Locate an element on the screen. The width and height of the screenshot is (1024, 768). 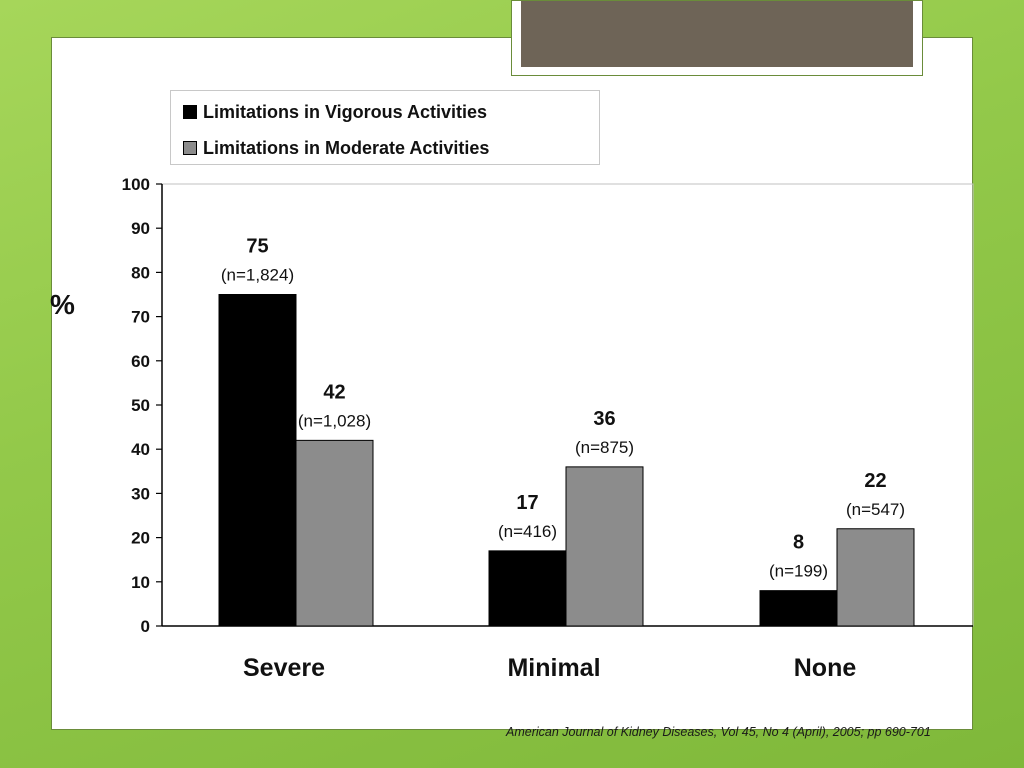
data-label-count: (n=1,028) is located at coordinates (334, 420).